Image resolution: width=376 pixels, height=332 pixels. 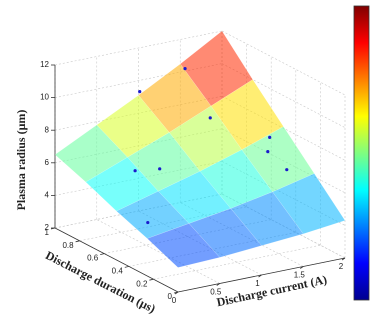 I want to click on y-axis, so click(x=116, y=260).